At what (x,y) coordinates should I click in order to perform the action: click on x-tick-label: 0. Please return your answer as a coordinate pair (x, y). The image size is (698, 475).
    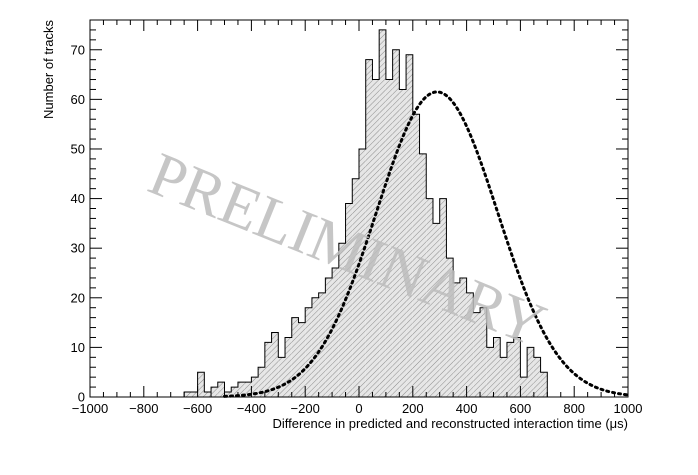
    Looking at the image, I should click on (358, 408).